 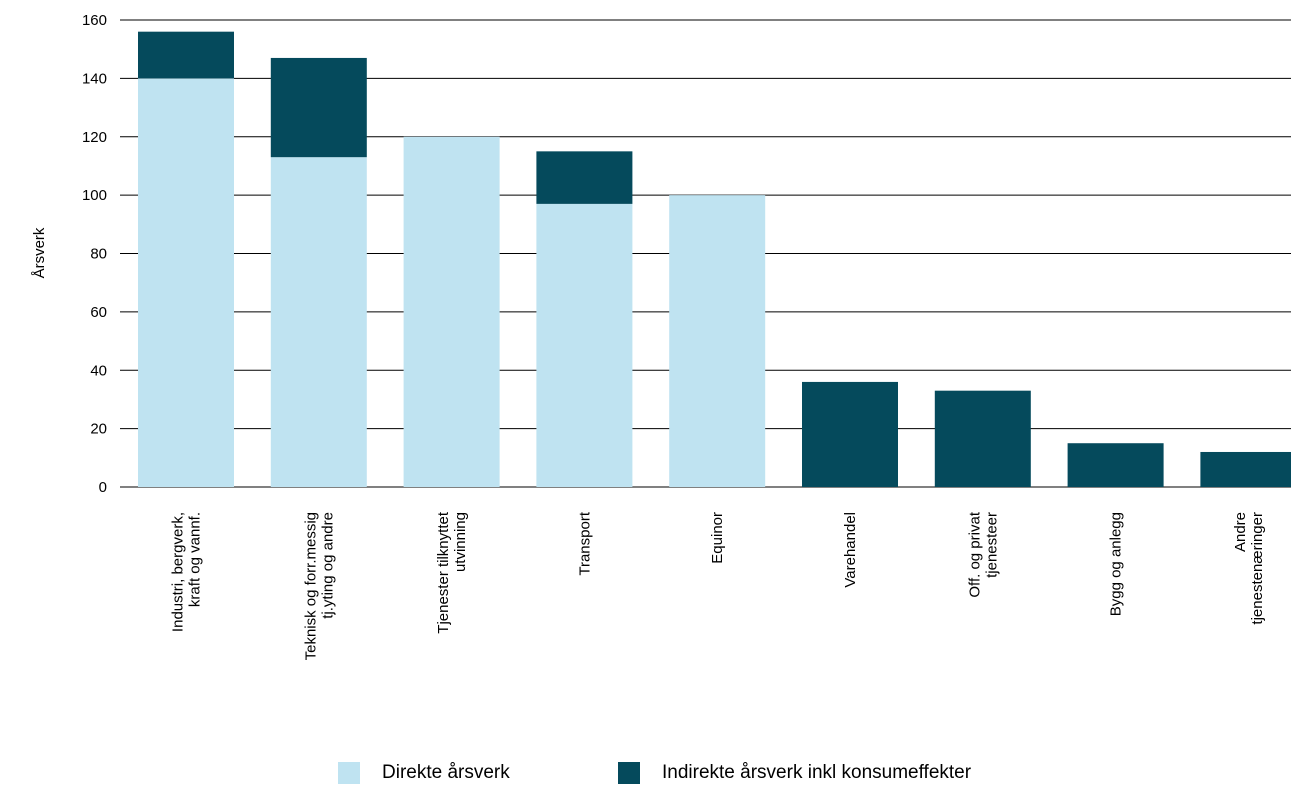 What do you see at coordinates (974, 554) in the screenshot?
I see `x-tick-label-line: Off. og privat` at bounding box center [974, 554].